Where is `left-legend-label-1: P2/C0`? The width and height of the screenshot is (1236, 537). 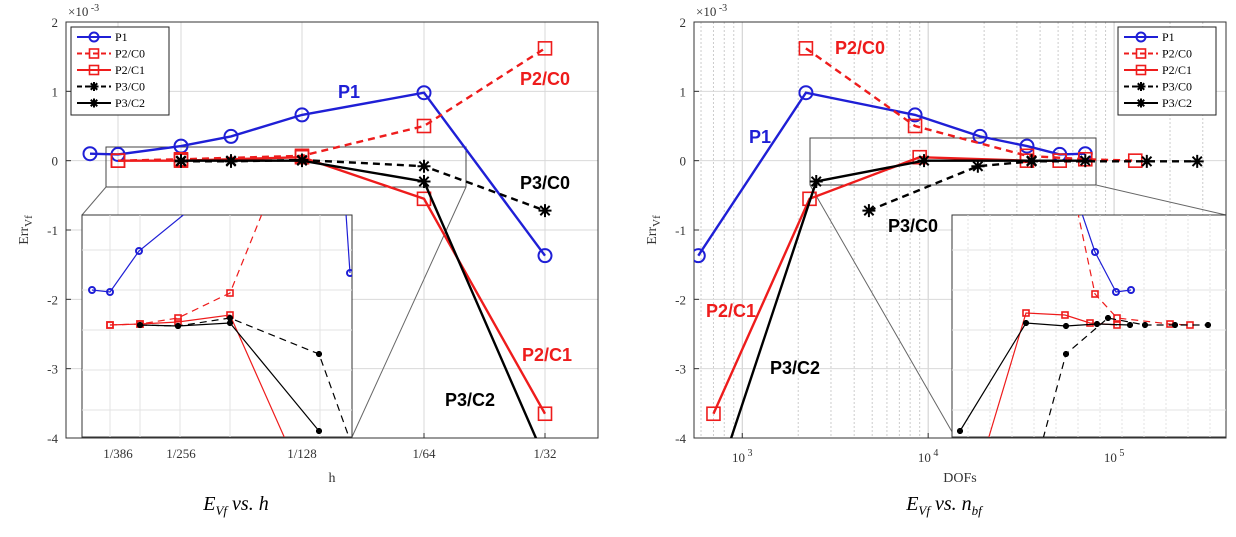
left-legend-label-1: P2/C0 is located at coordinates (130, 54).